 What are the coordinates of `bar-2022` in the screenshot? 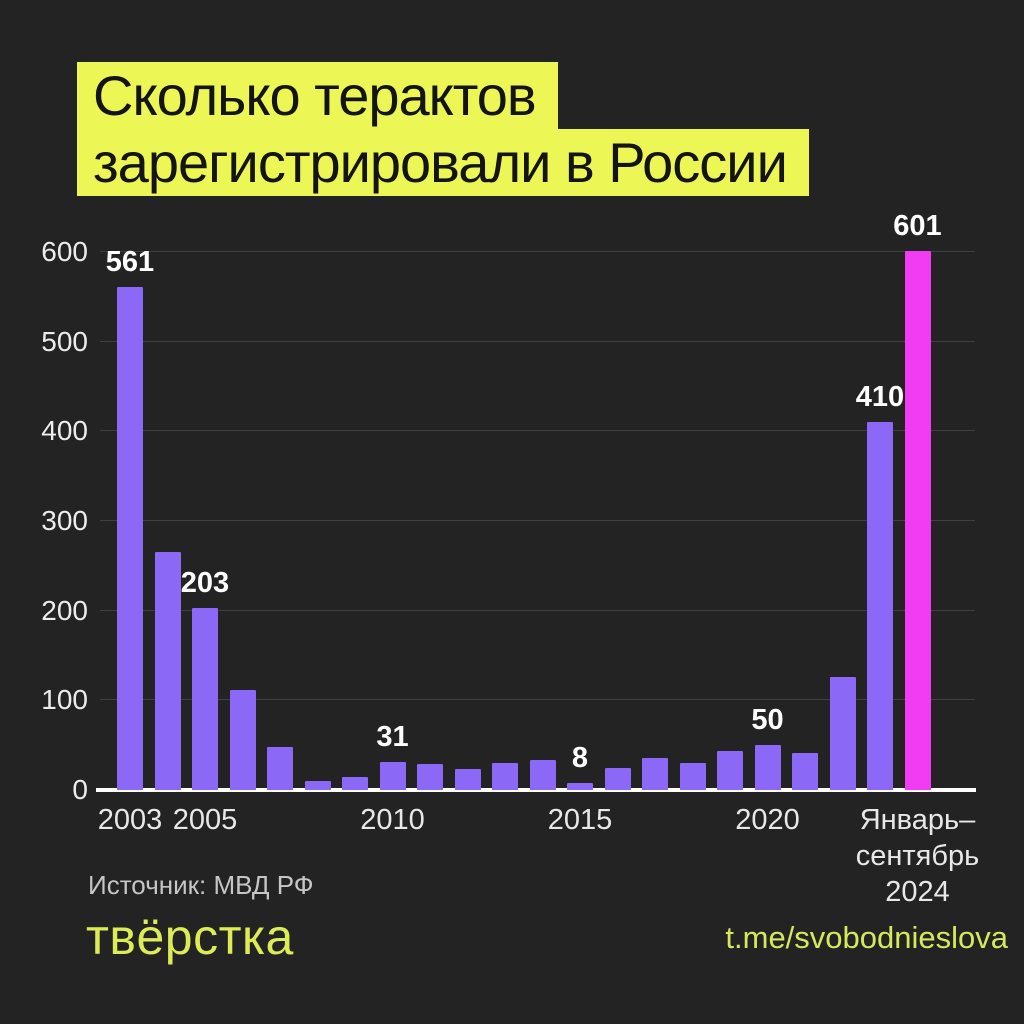 It's located at (842, 733).